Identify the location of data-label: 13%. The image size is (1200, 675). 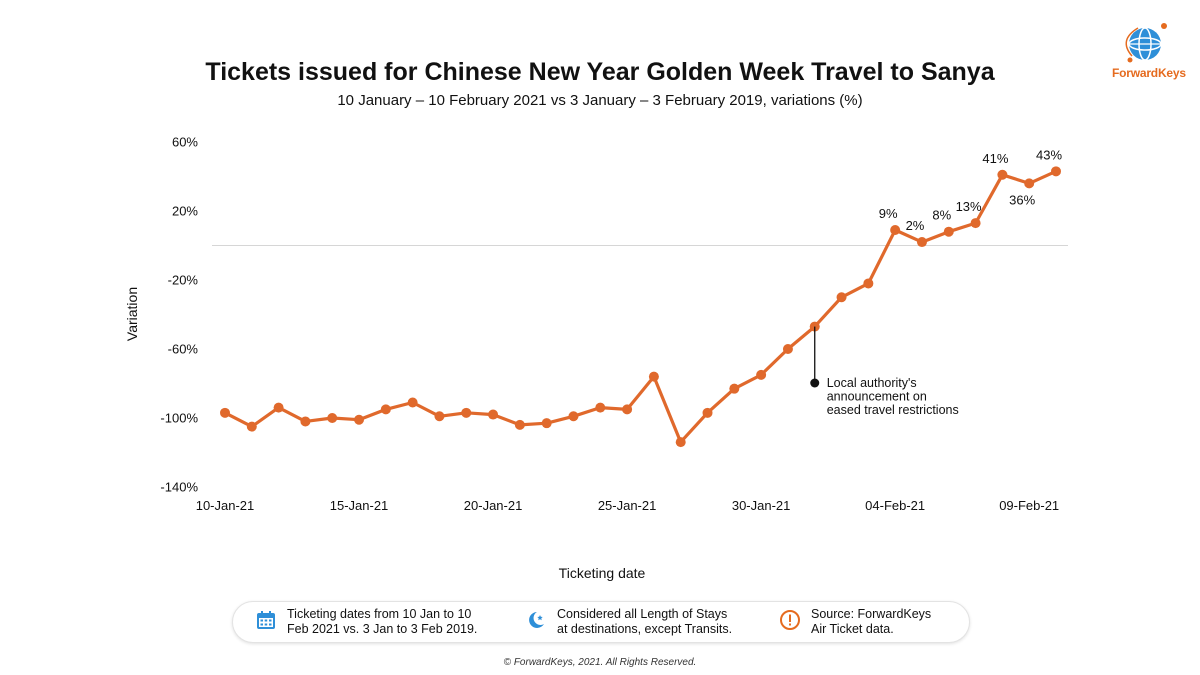
(969, 206).